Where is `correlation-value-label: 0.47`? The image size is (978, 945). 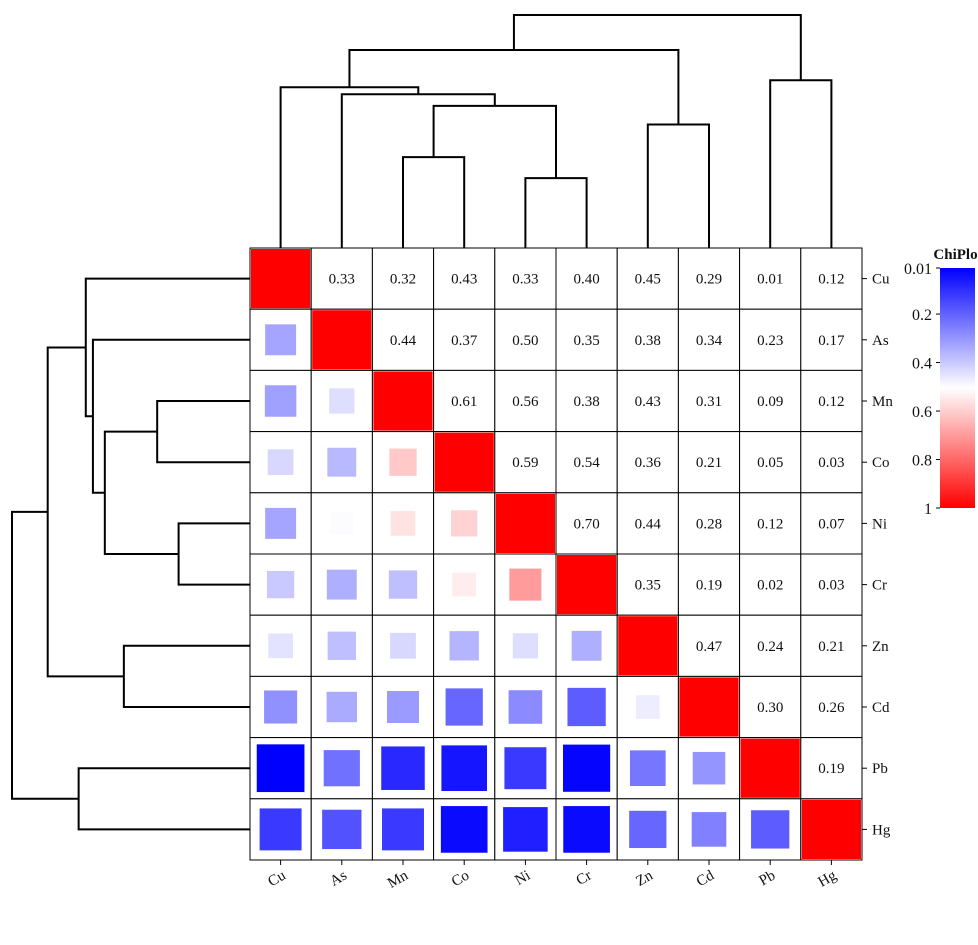
correlation-value-label: 0.47 is located at coordinates (709, 647).